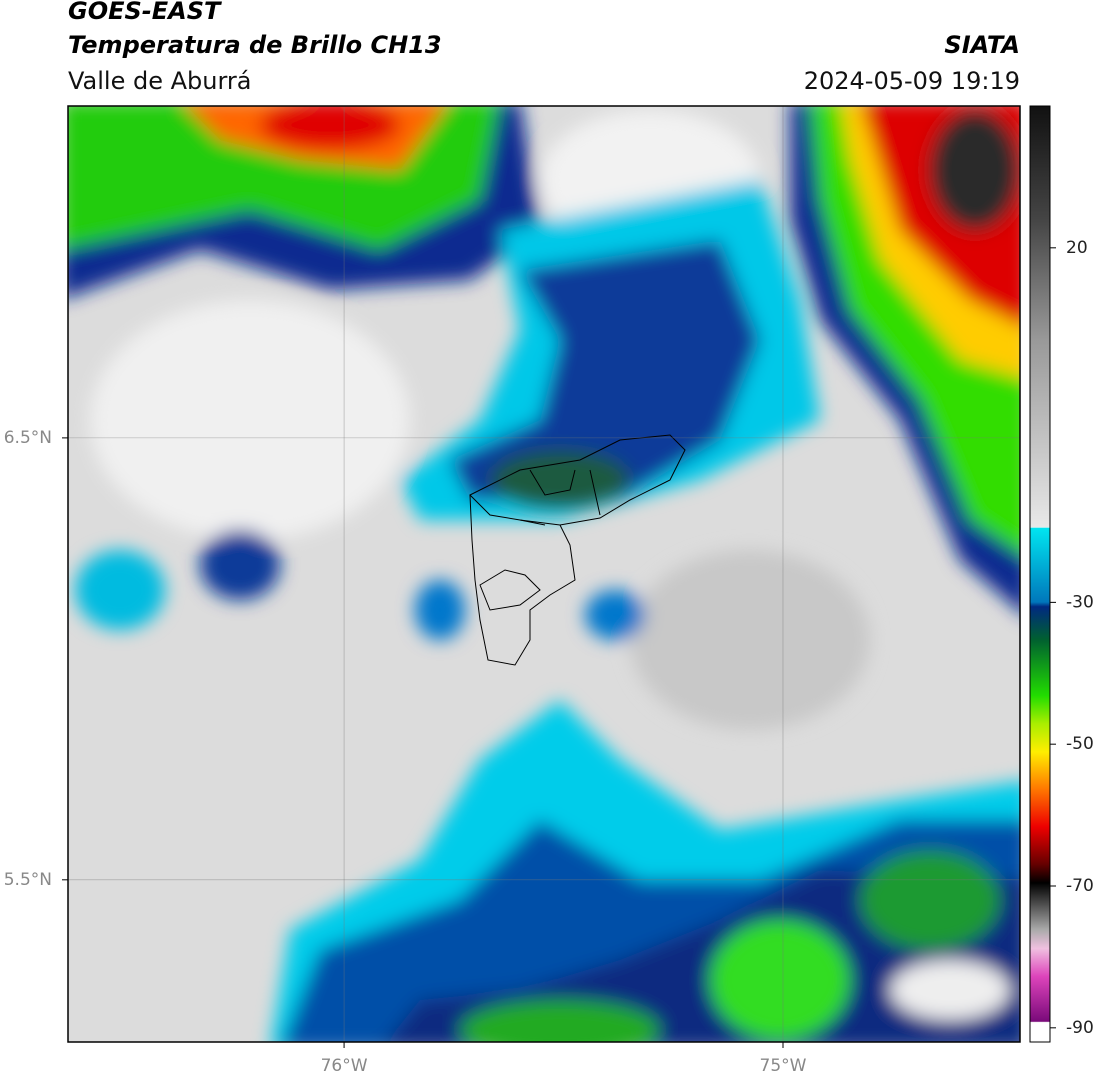 The image size is (1094, 1082). Describe the element at coordinates (1080, 886) in the screenshot. I see `colorbar-tick-label: -70` at that location.